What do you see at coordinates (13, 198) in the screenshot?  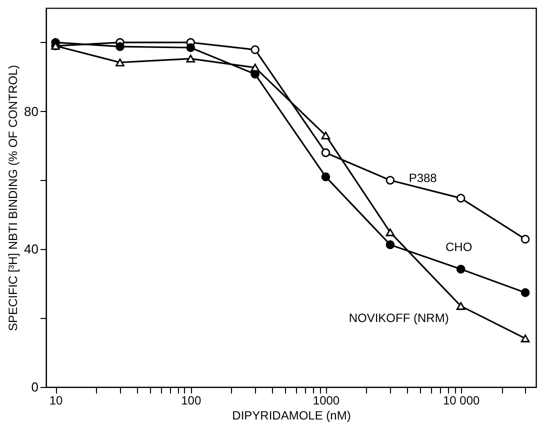 I see `y-axis-title: SPECIFIC [³H] NBTI BINDING (% OF CONTROL)` at bounding box center [13, 198].